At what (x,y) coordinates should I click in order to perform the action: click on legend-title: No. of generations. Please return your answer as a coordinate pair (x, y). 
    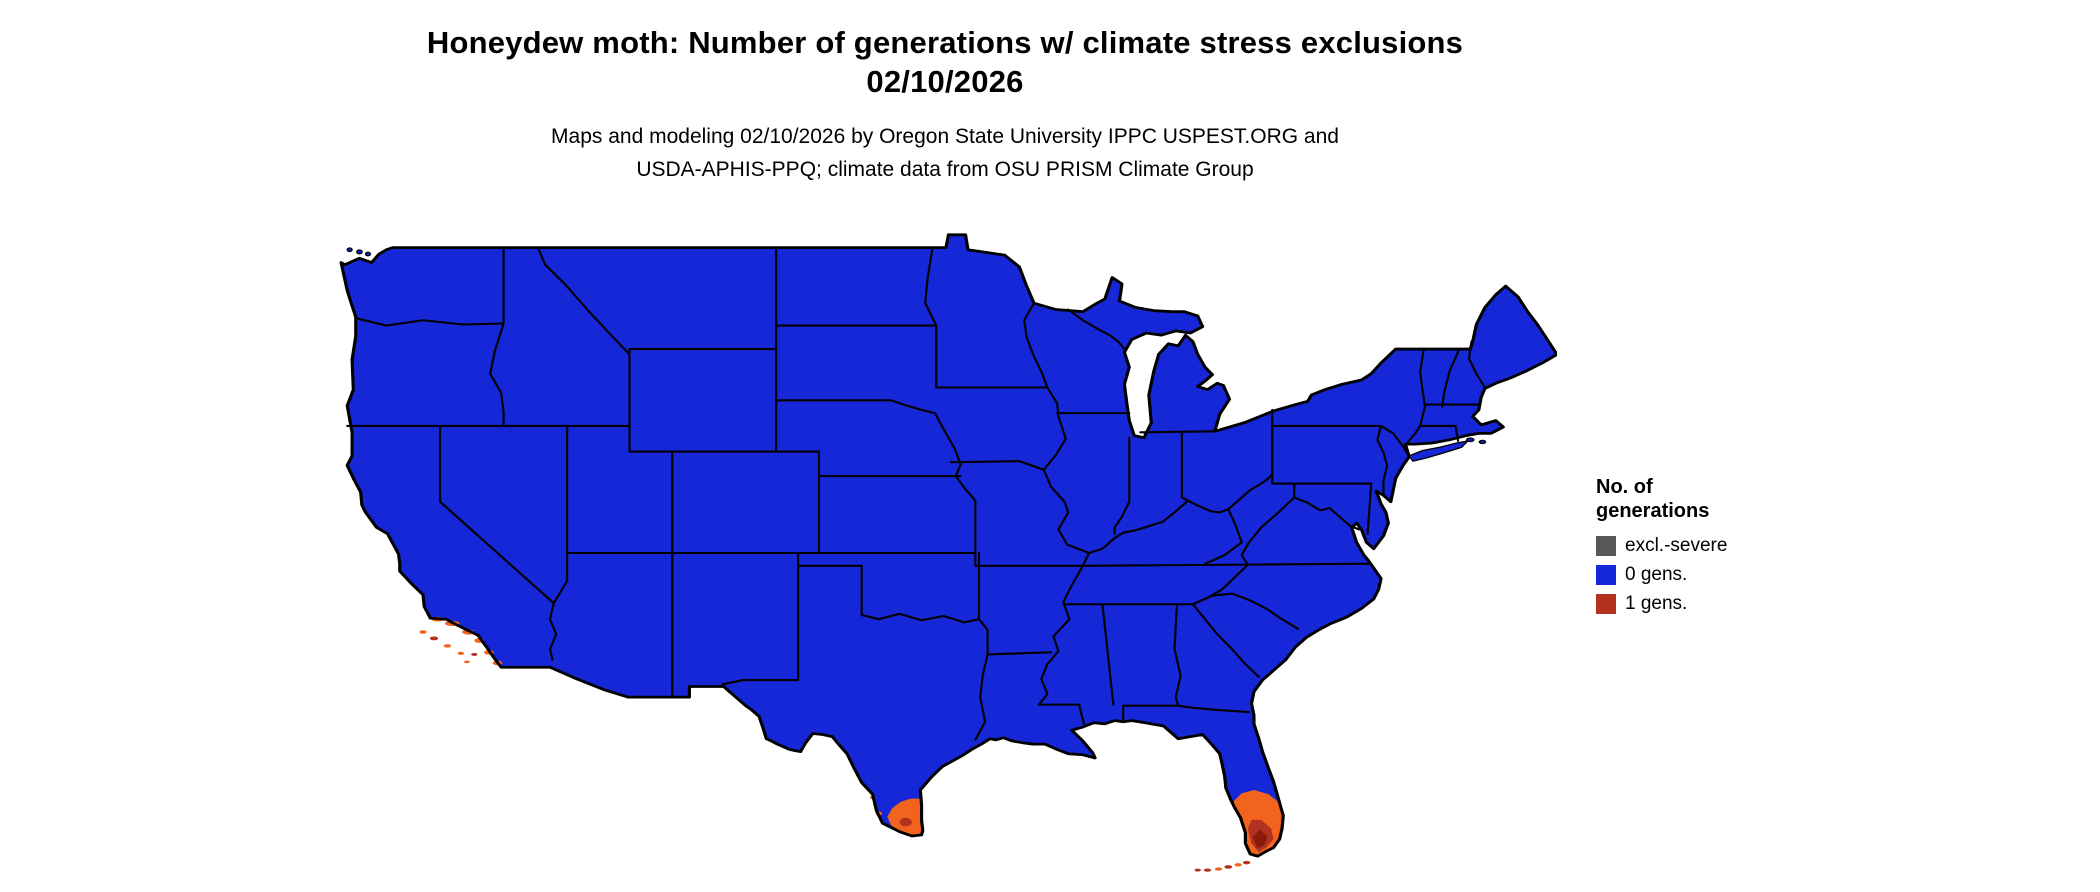
    Looking at the image, I should click on (1716, 499).